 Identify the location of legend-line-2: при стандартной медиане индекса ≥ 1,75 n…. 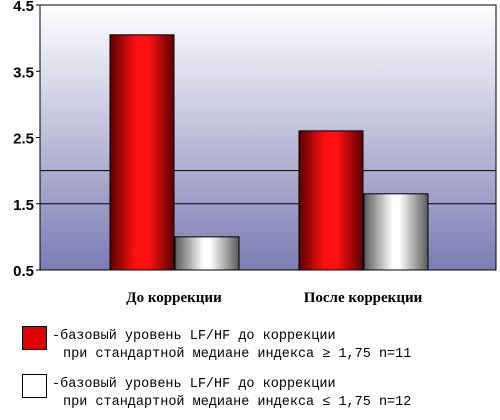
(237, 354).